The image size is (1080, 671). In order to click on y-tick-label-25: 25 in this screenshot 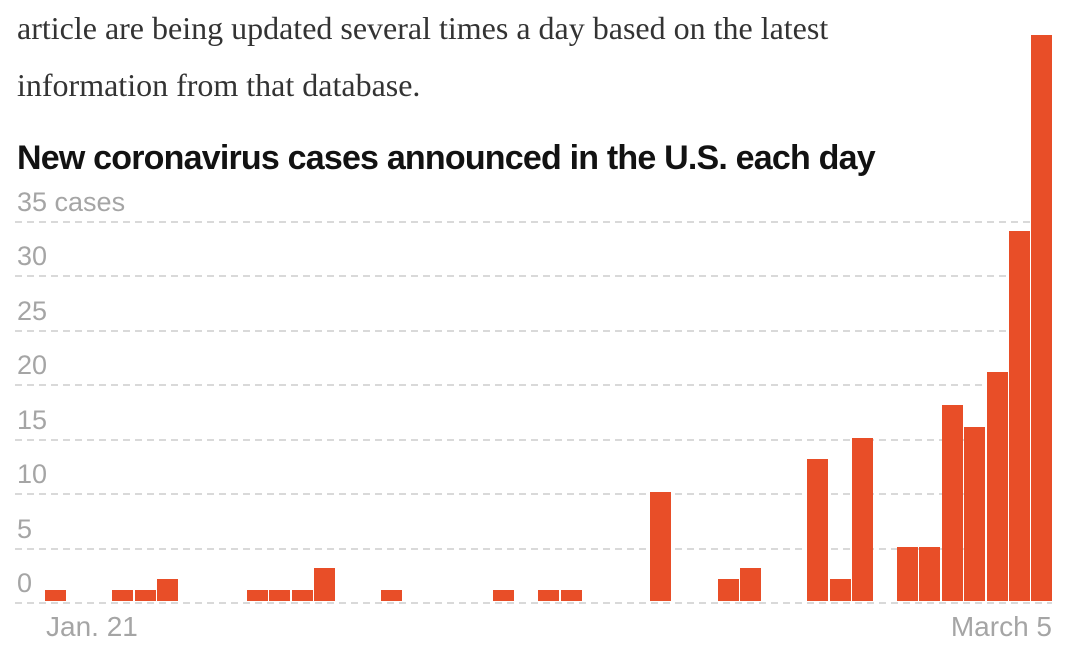, I will do `click(32, 311)`.